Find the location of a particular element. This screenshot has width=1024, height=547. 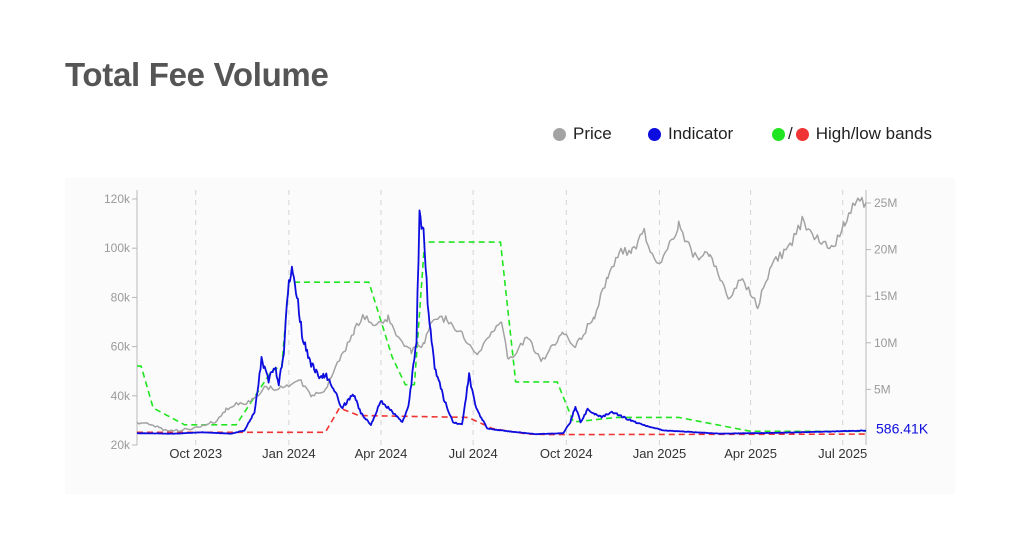

left-axis-label: 40k is located at coordinates (121, 396).